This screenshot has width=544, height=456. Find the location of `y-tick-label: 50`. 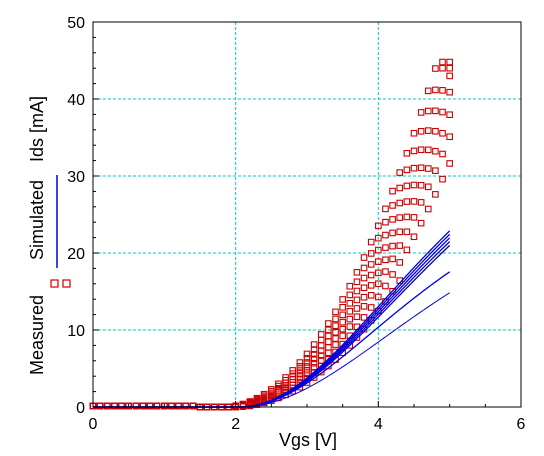

y-tick-label: 50 is located at coordinates (76, 23).